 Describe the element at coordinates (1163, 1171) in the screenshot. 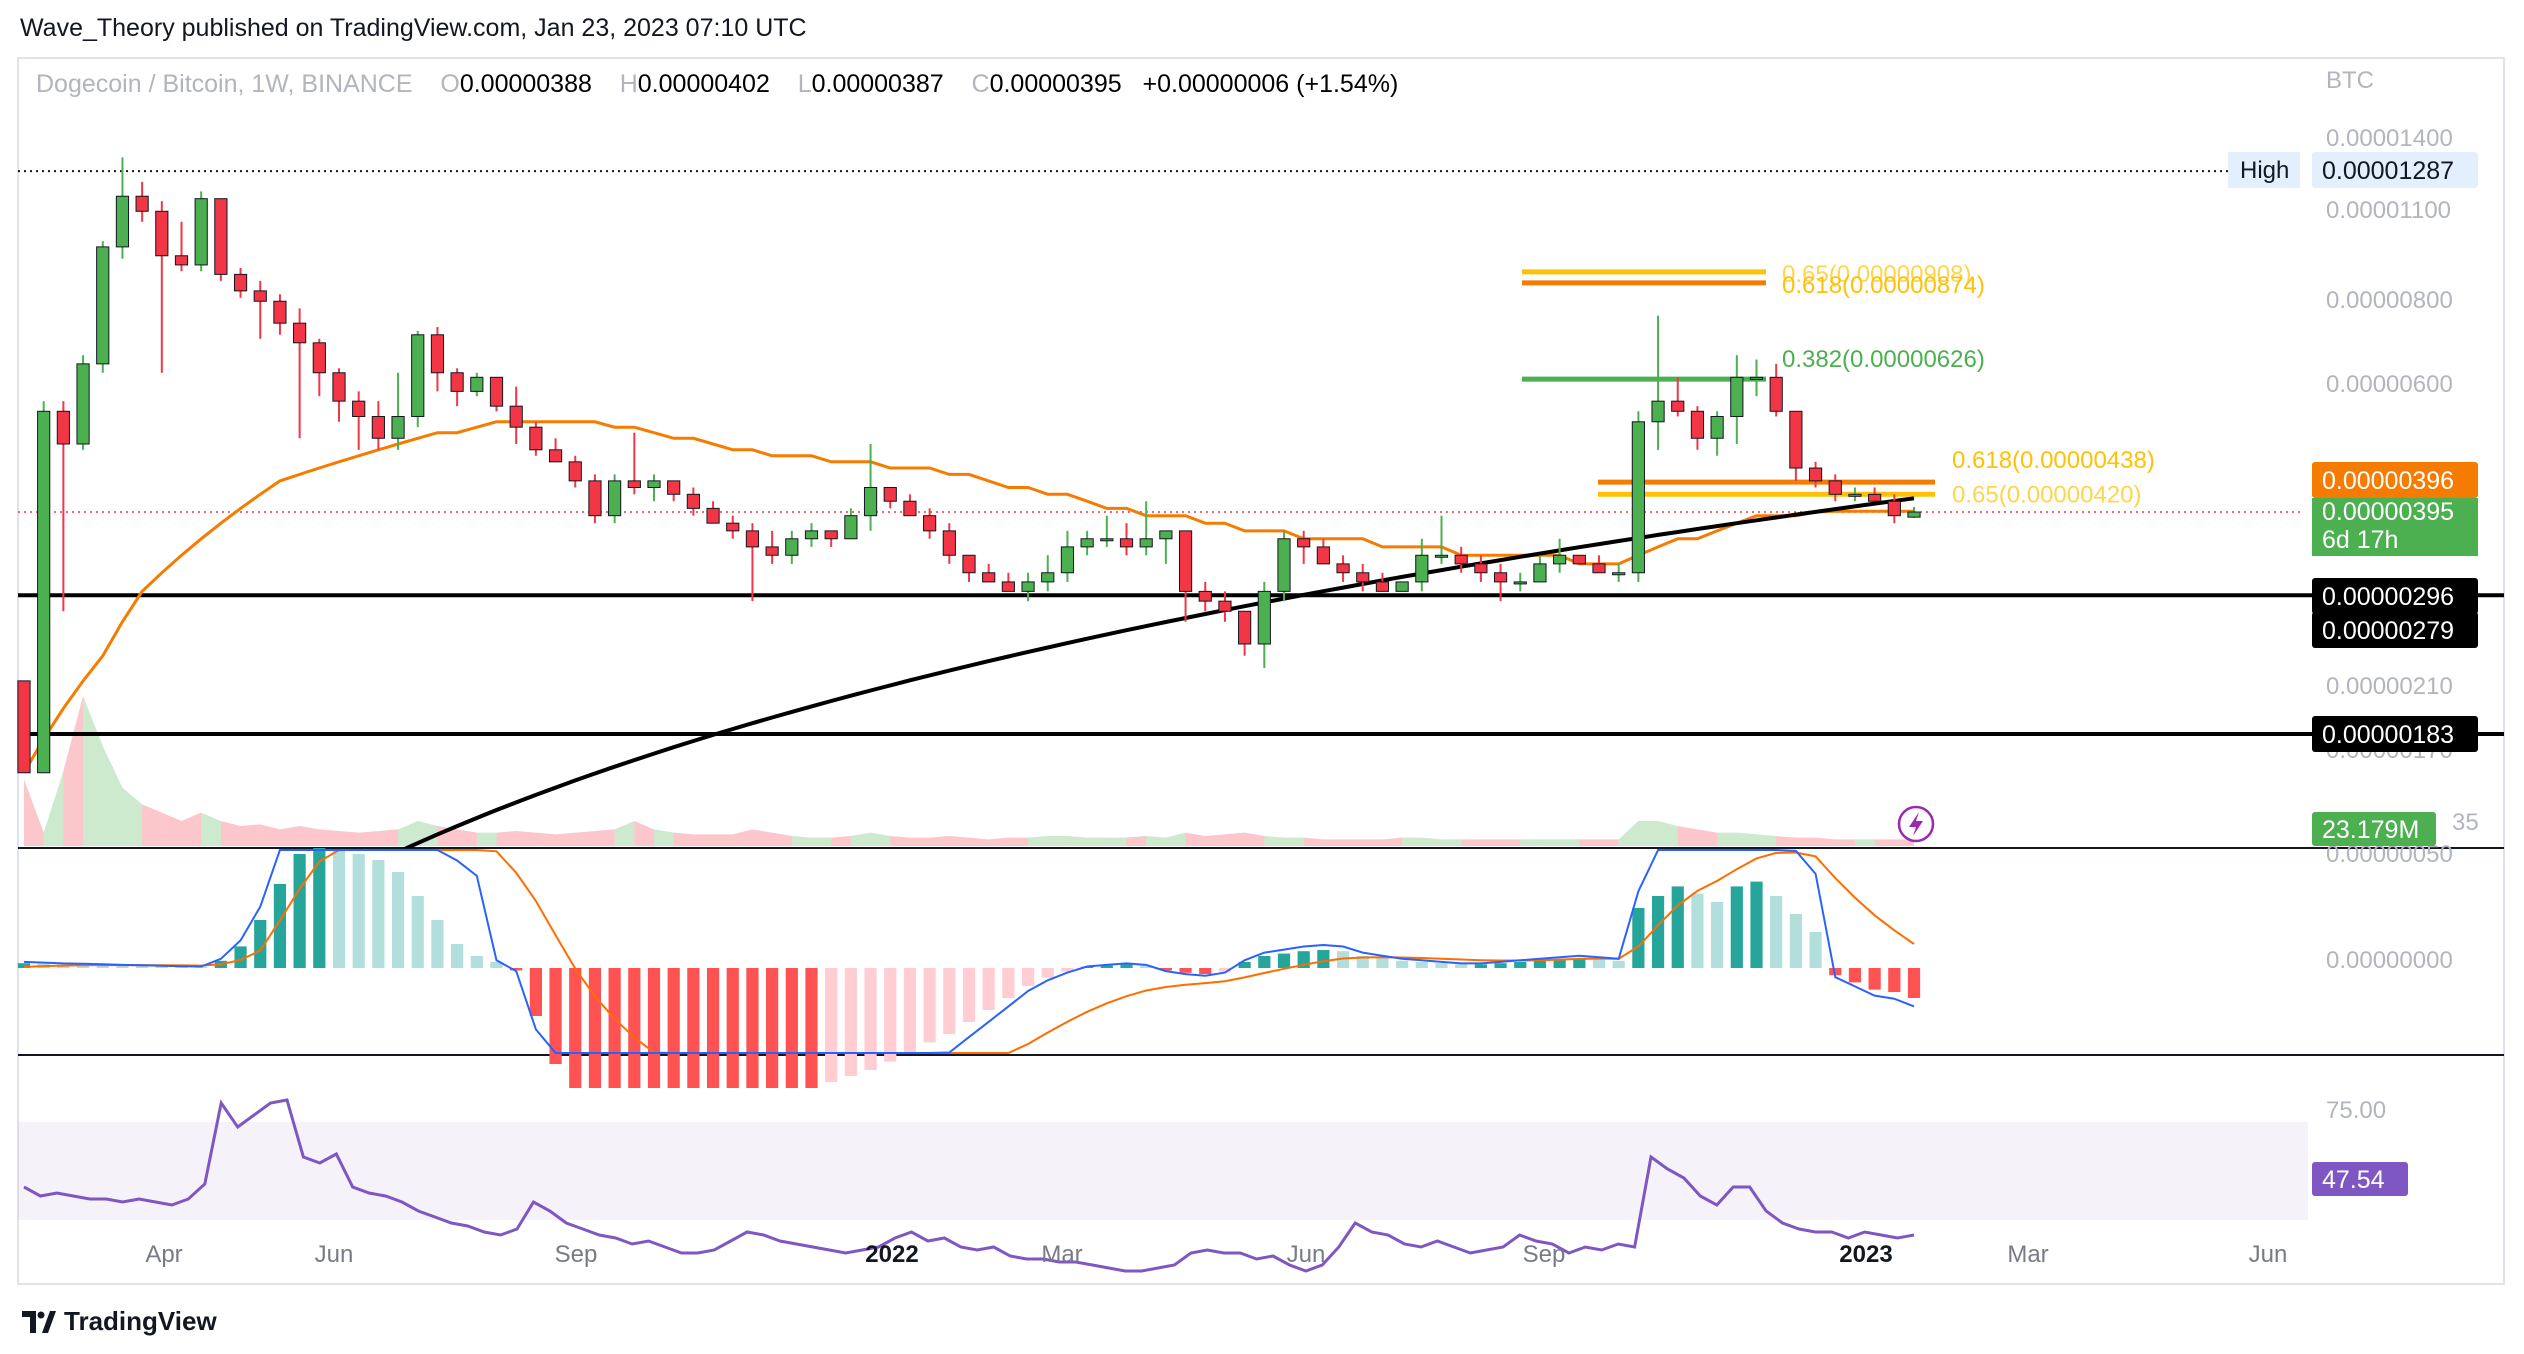

I see `rsi-band` at that location.